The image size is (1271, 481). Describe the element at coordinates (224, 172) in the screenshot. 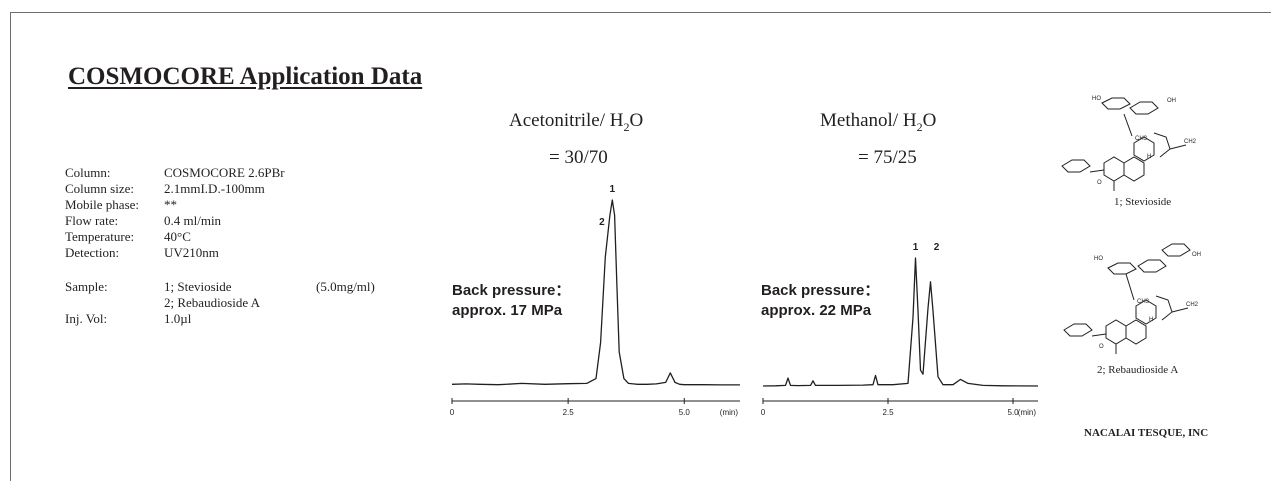

I see `condition-value-column: COSMOCORE 2.6PBr` at that location.